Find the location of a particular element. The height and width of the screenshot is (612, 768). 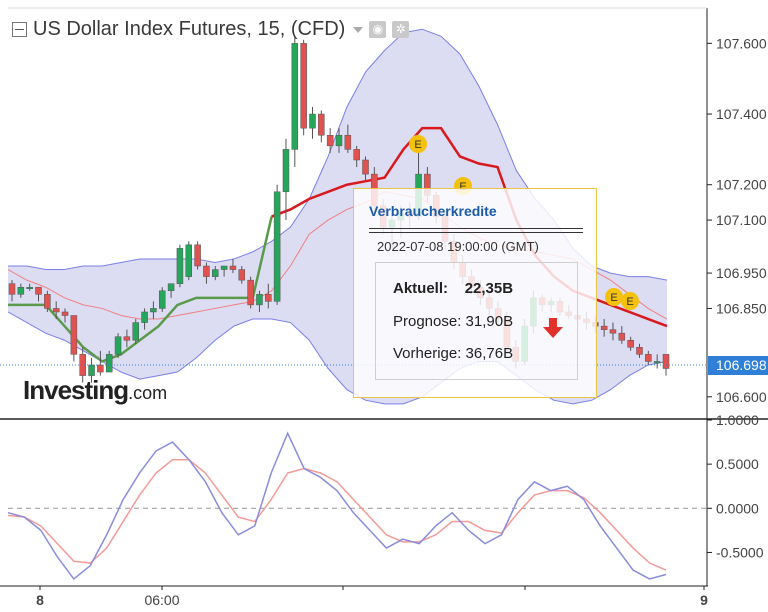

actual-label: Aktuell: is located at coordinates (421, 288).